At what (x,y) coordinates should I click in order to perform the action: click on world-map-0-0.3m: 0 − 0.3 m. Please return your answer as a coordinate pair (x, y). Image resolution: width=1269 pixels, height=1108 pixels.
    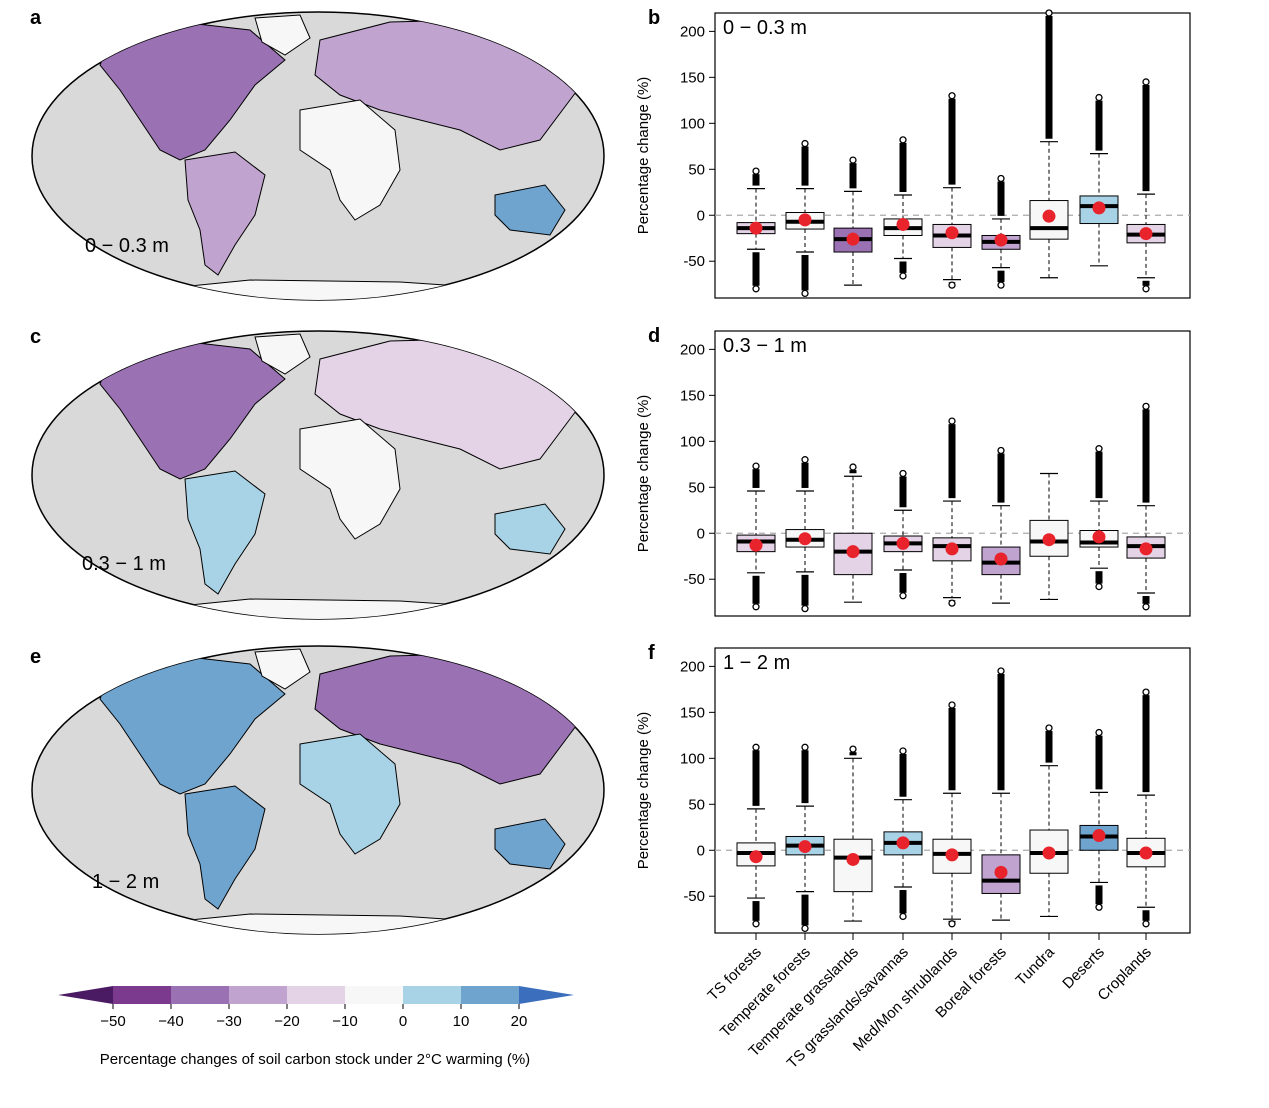
    Looking at the image, I should click on (318, 156).